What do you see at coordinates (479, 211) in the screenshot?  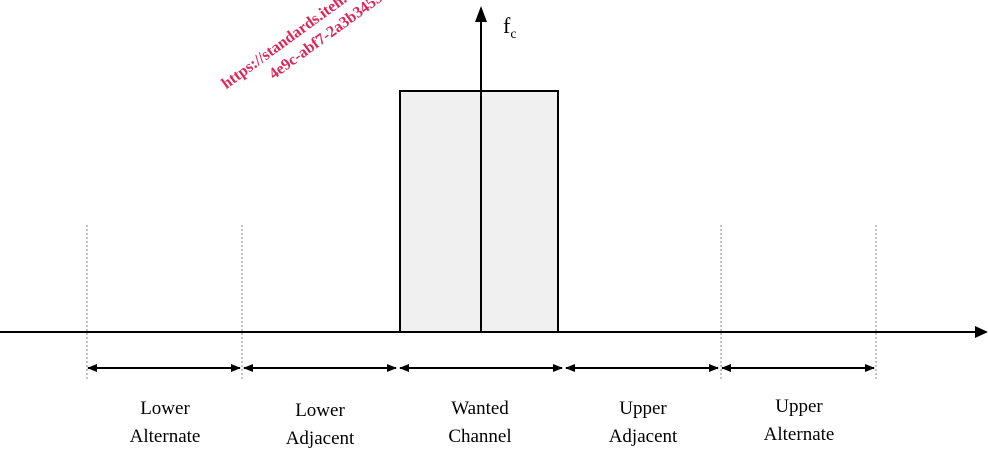 I see `wanted-channel-box` at bounding box center [479, 211].